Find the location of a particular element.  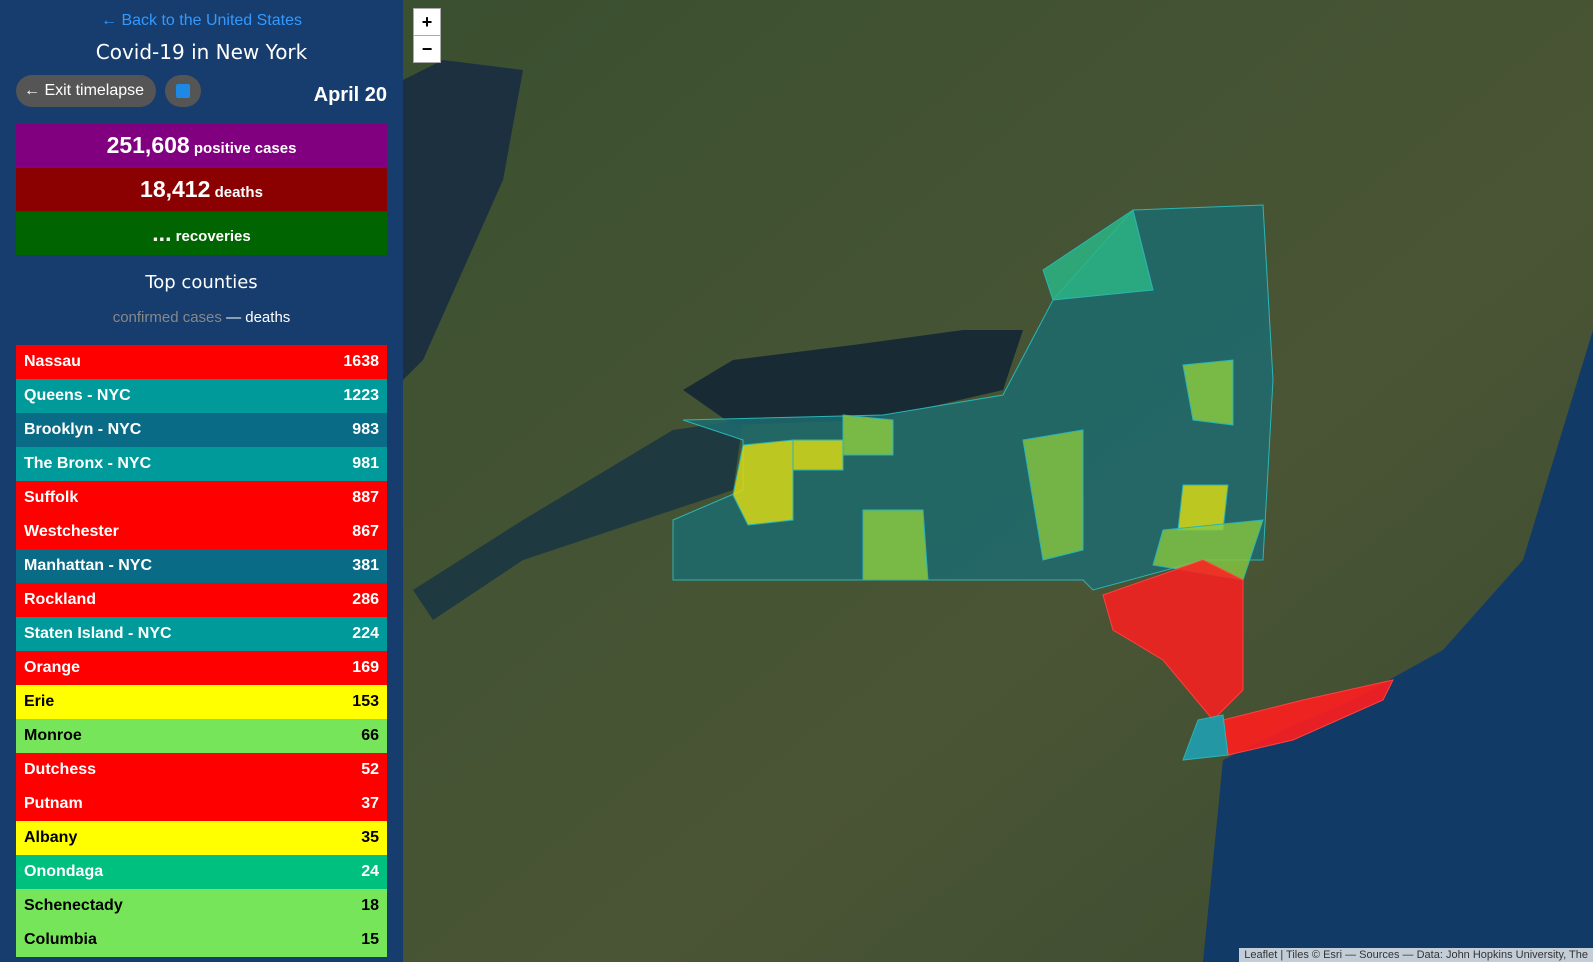

county-row: Brooklyn - NYC 983 is located at coordinates (201, 430).